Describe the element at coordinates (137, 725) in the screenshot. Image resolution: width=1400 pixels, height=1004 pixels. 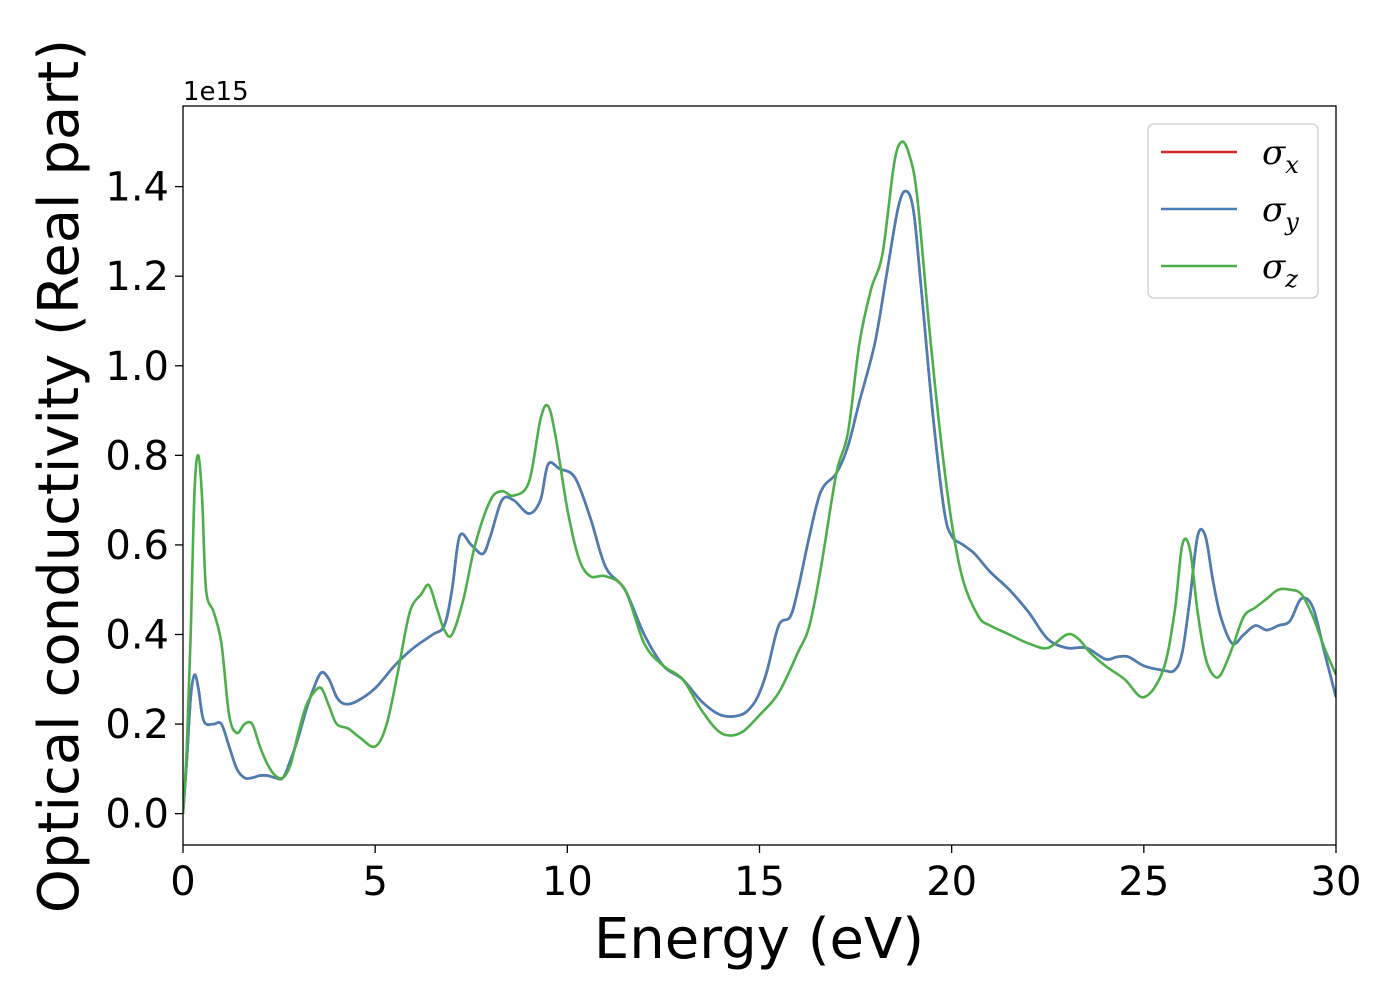
I see `y-tick-label: 0.2` at that location.